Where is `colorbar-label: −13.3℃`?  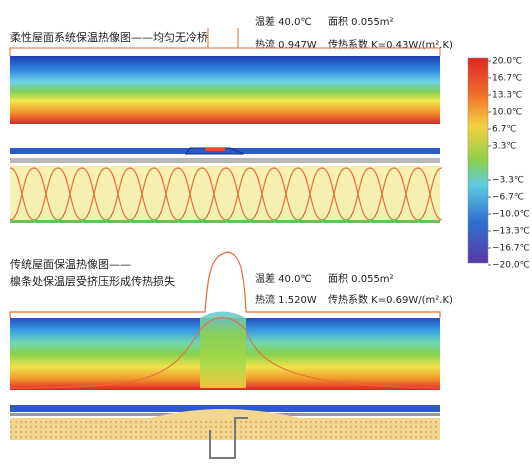 colorbar-label: −13.3℃ is located at coordinates (511, 232).